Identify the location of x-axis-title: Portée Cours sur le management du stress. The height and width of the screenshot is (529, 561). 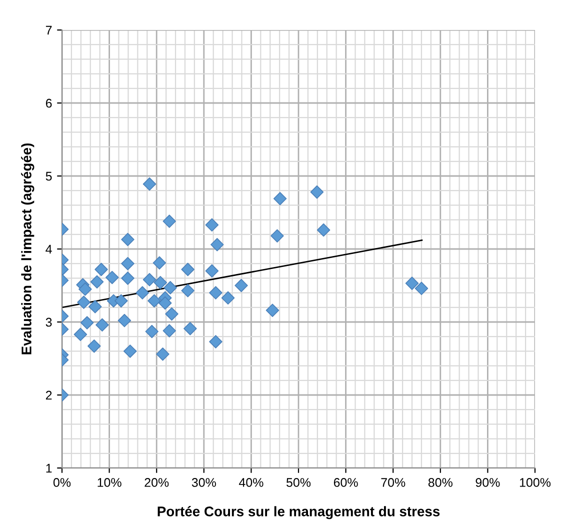
(299, 513).